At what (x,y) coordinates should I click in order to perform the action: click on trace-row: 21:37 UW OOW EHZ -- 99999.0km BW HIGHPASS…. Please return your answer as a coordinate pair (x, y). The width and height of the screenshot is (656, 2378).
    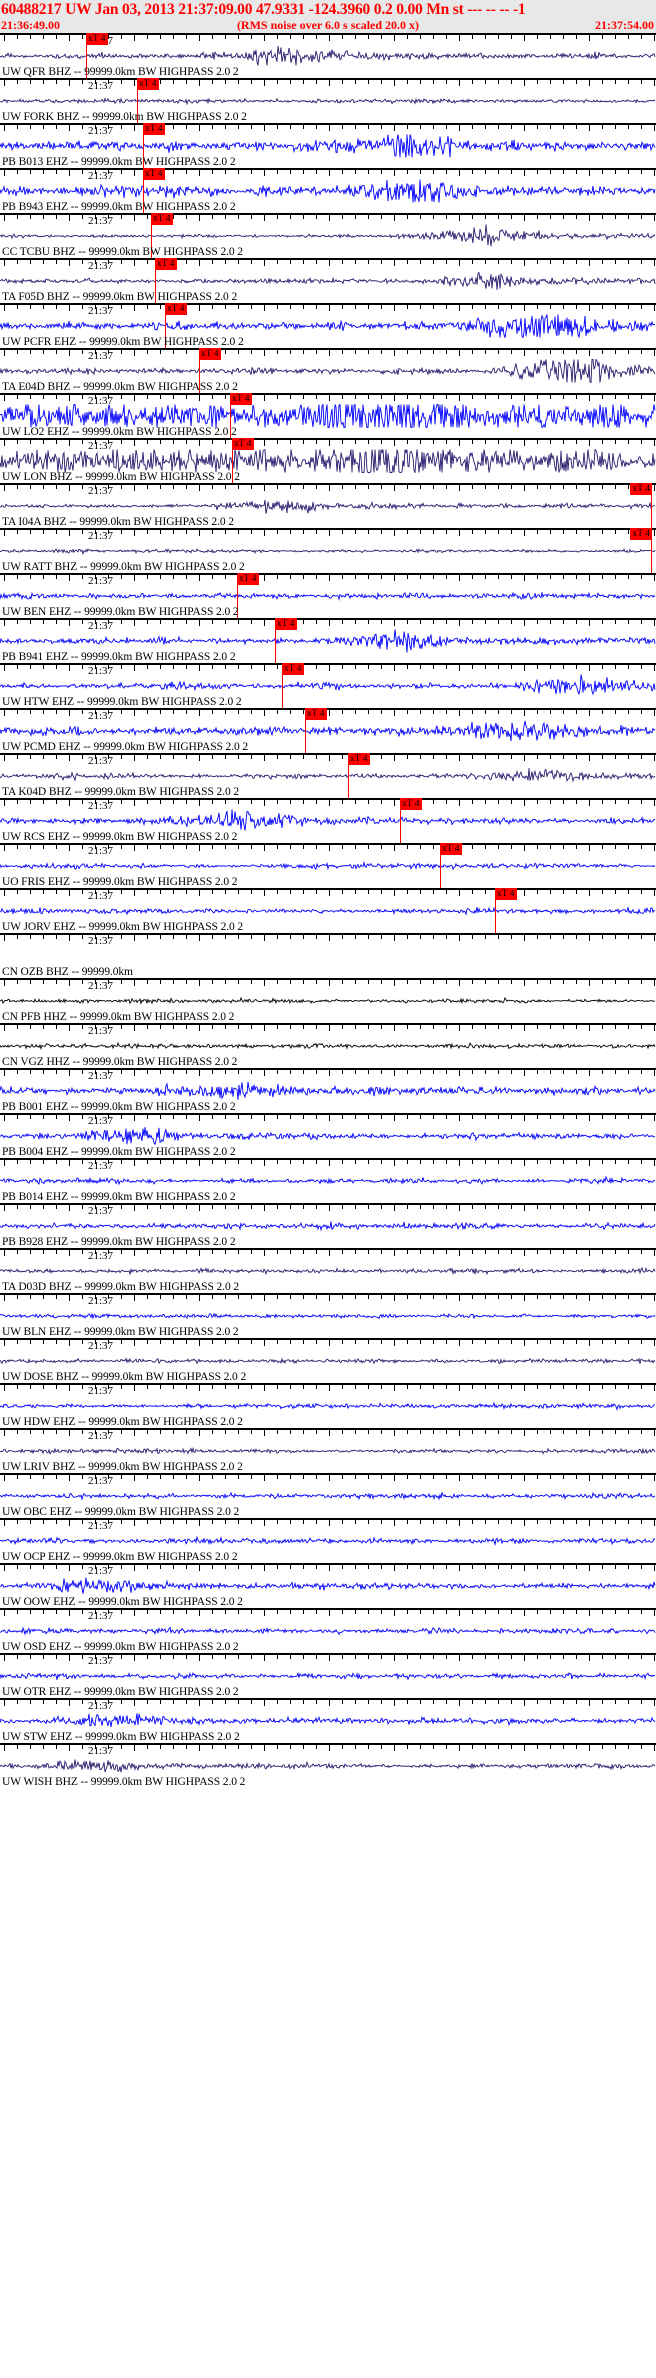
    Looking at the image, I should click on (328, 1585).